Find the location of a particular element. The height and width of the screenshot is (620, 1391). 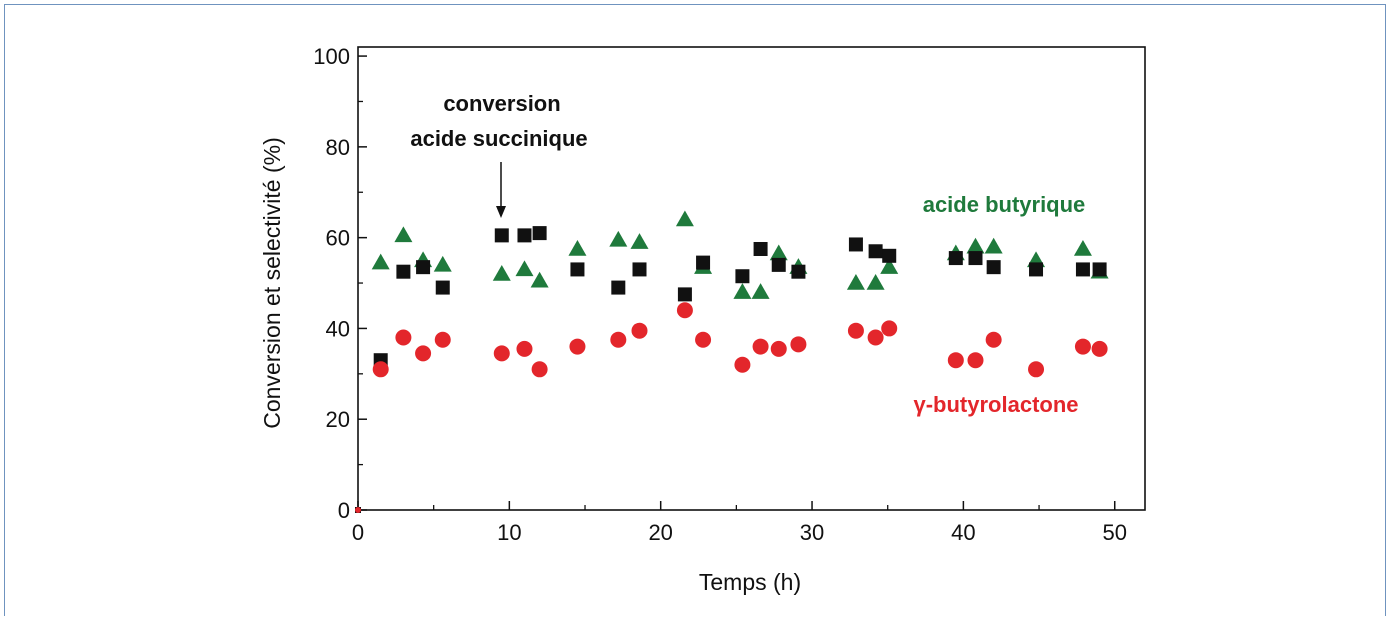

conversion-annotation-line1: conversion is located at coordinates (501, 103).